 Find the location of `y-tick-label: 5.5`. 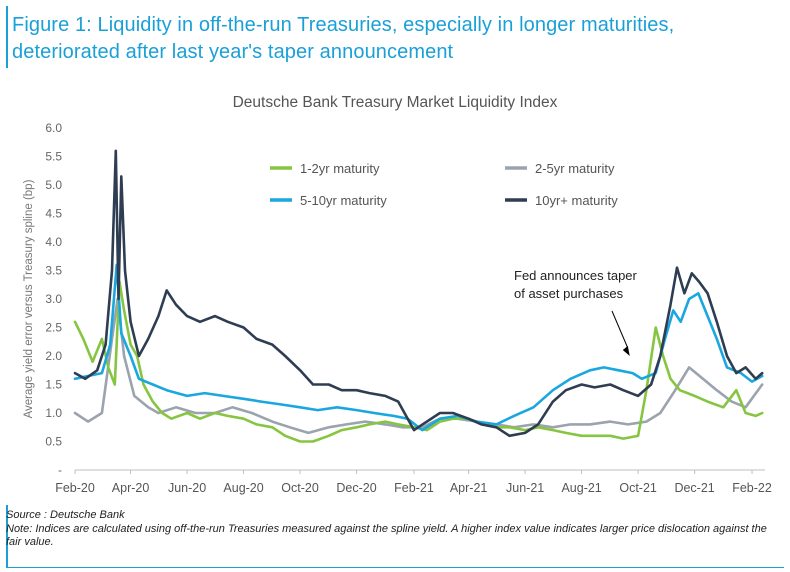

y-tick-label: 5.5 is located at coordinates (53, 157).